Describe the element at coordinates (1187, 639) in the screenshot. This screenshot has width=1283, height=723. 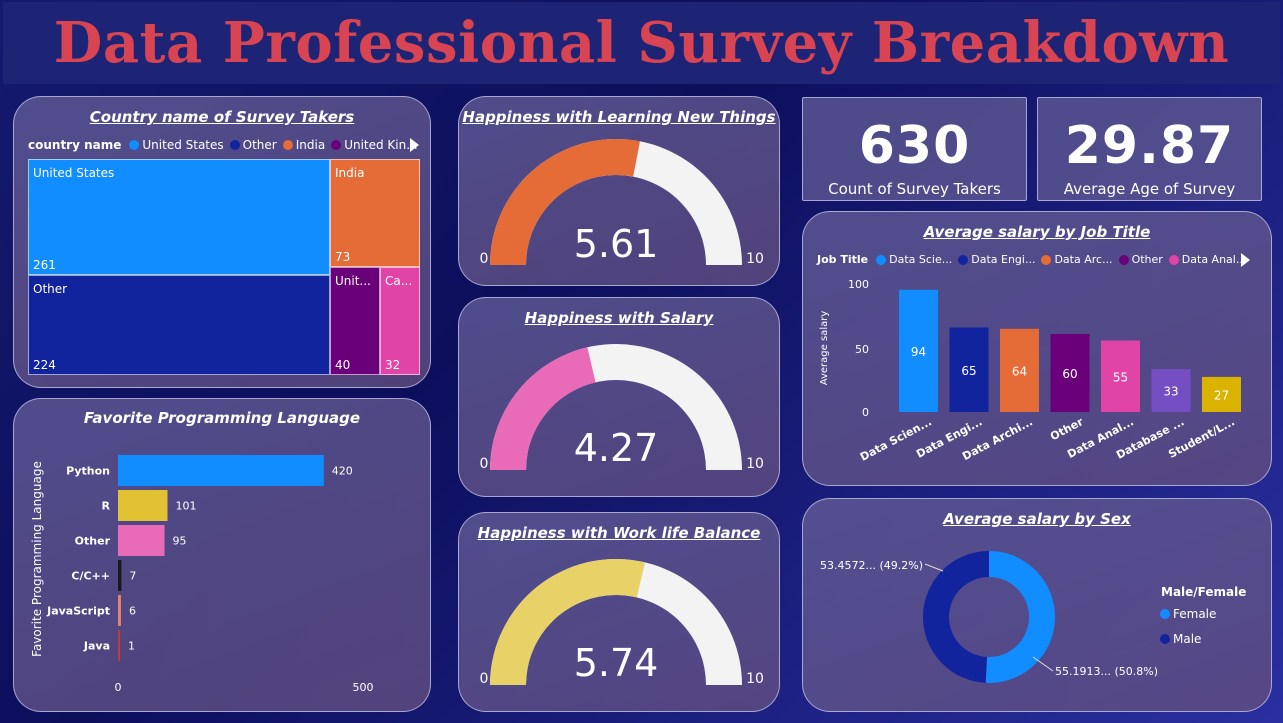
I see `legend-item-male: Male` at that location.